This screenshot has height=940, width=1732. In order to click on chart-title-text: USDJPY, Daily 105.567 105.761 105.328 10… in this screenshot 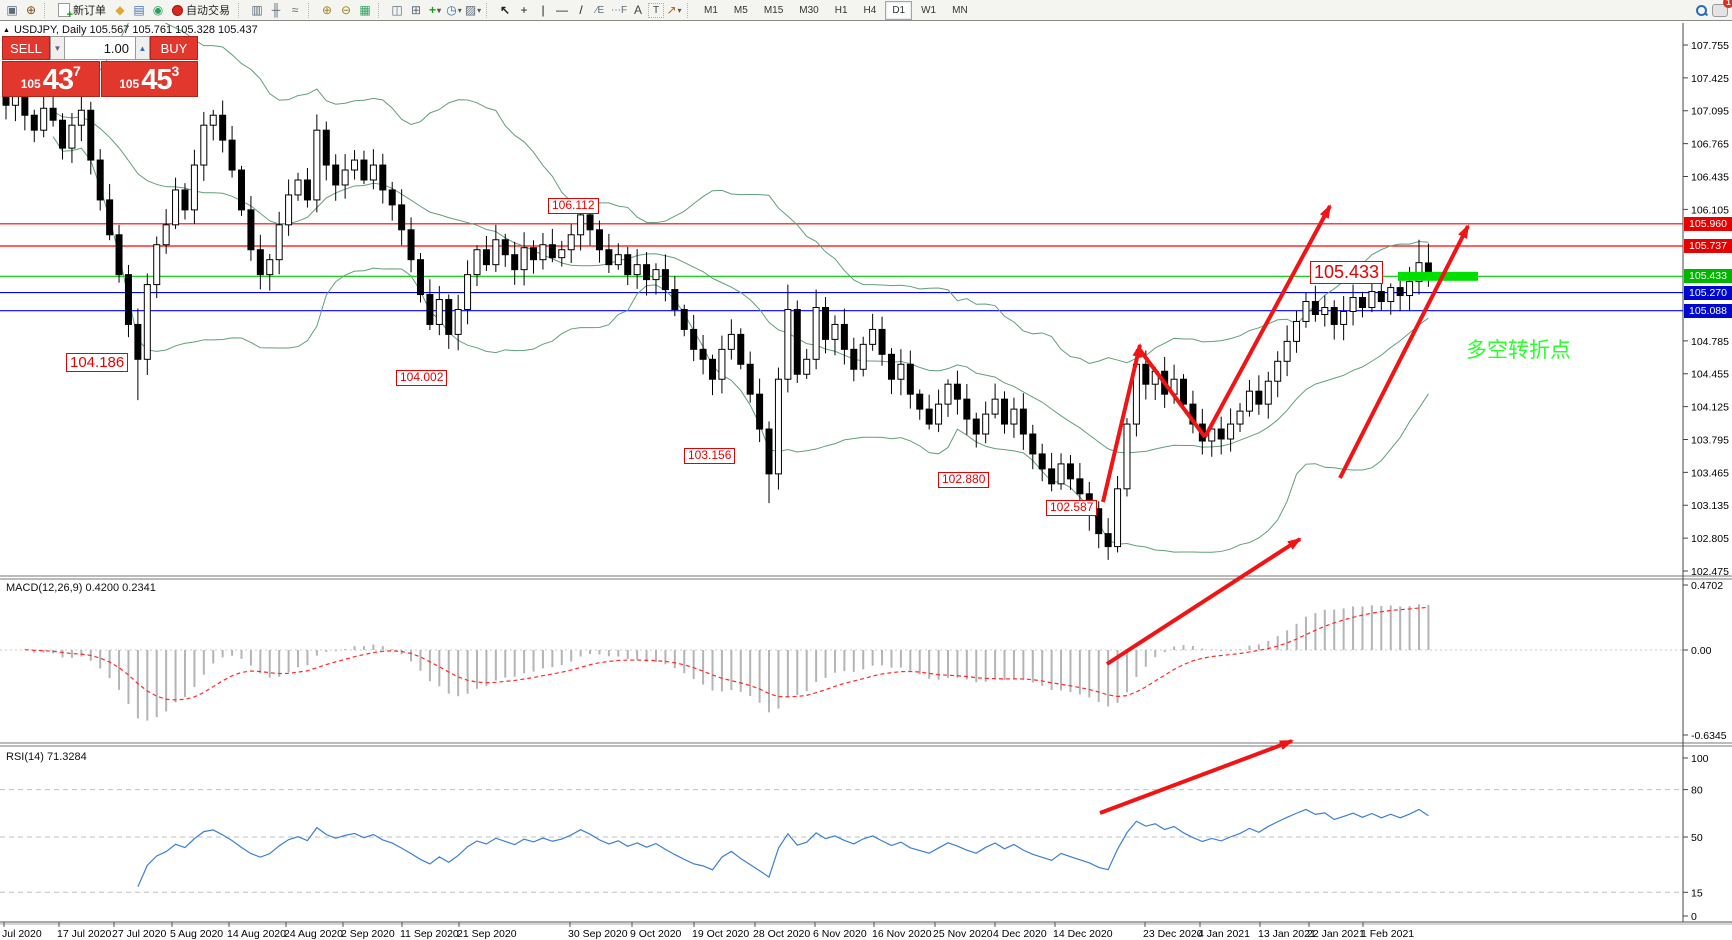, I will do `click(135, 30)`.